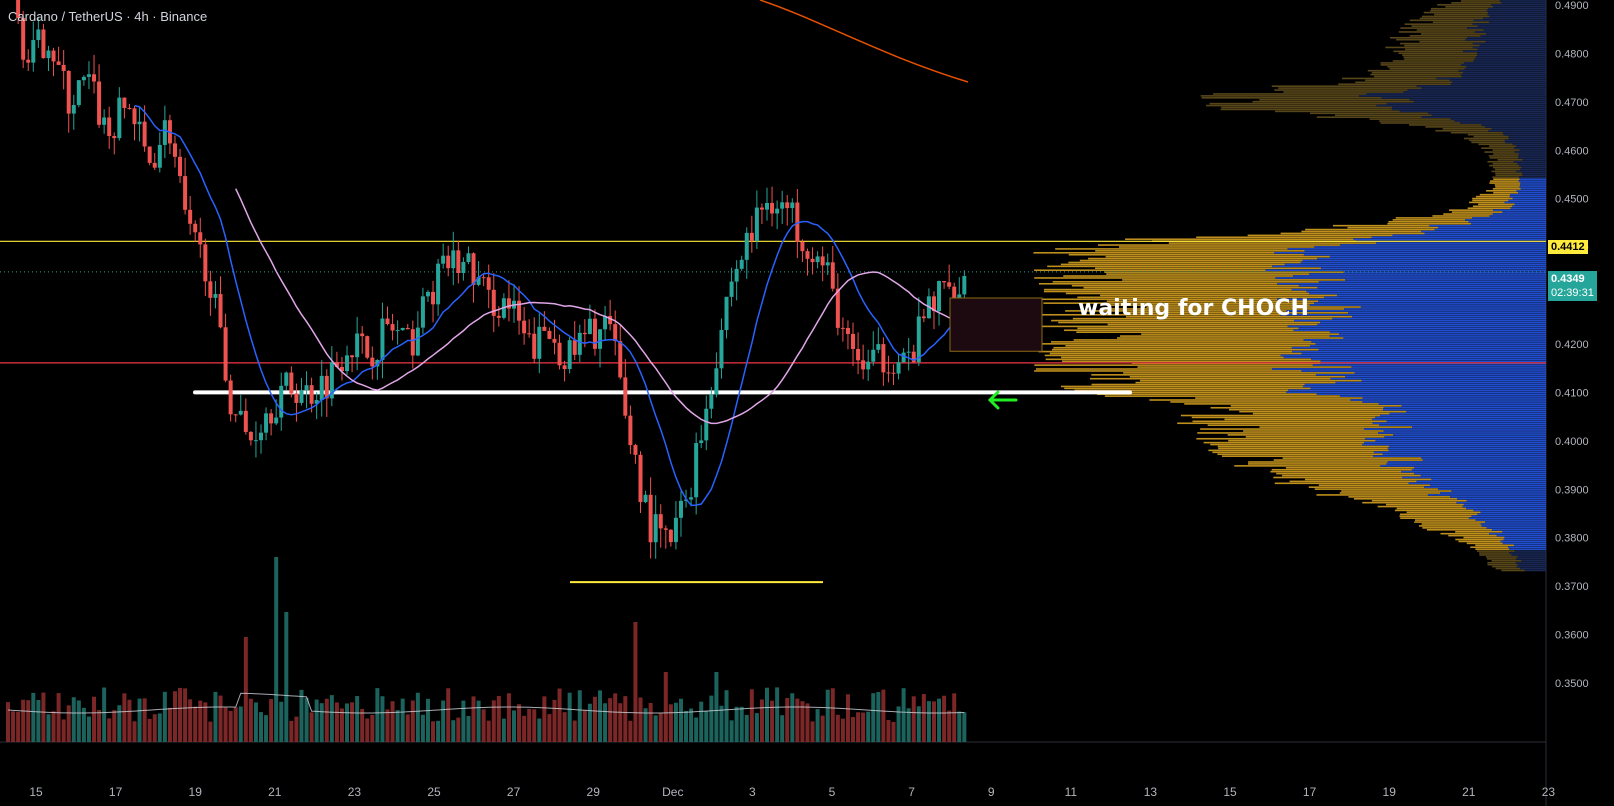 The height and width of the screenshot is (806, 1614). What do you see at coordinates (996, 324) in the screenshot?
I see `order-block-box` at bounding box center [996, 324].